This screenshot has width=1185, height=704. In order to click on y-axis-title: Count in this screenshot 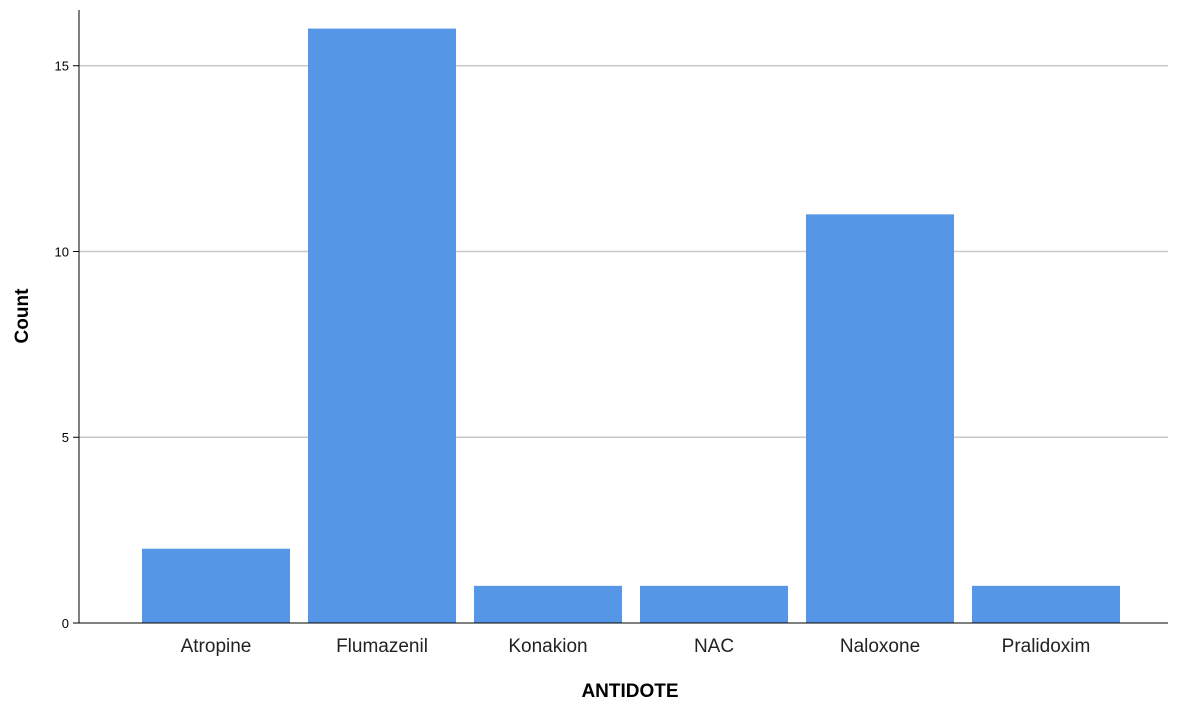, I will do `click(22, 316)`.